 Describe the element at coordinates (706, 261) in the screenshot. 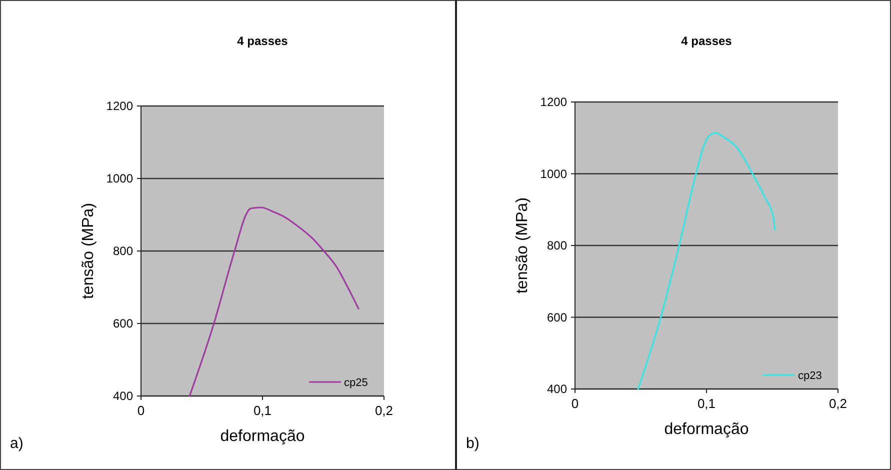

I see `line-series` at that location.